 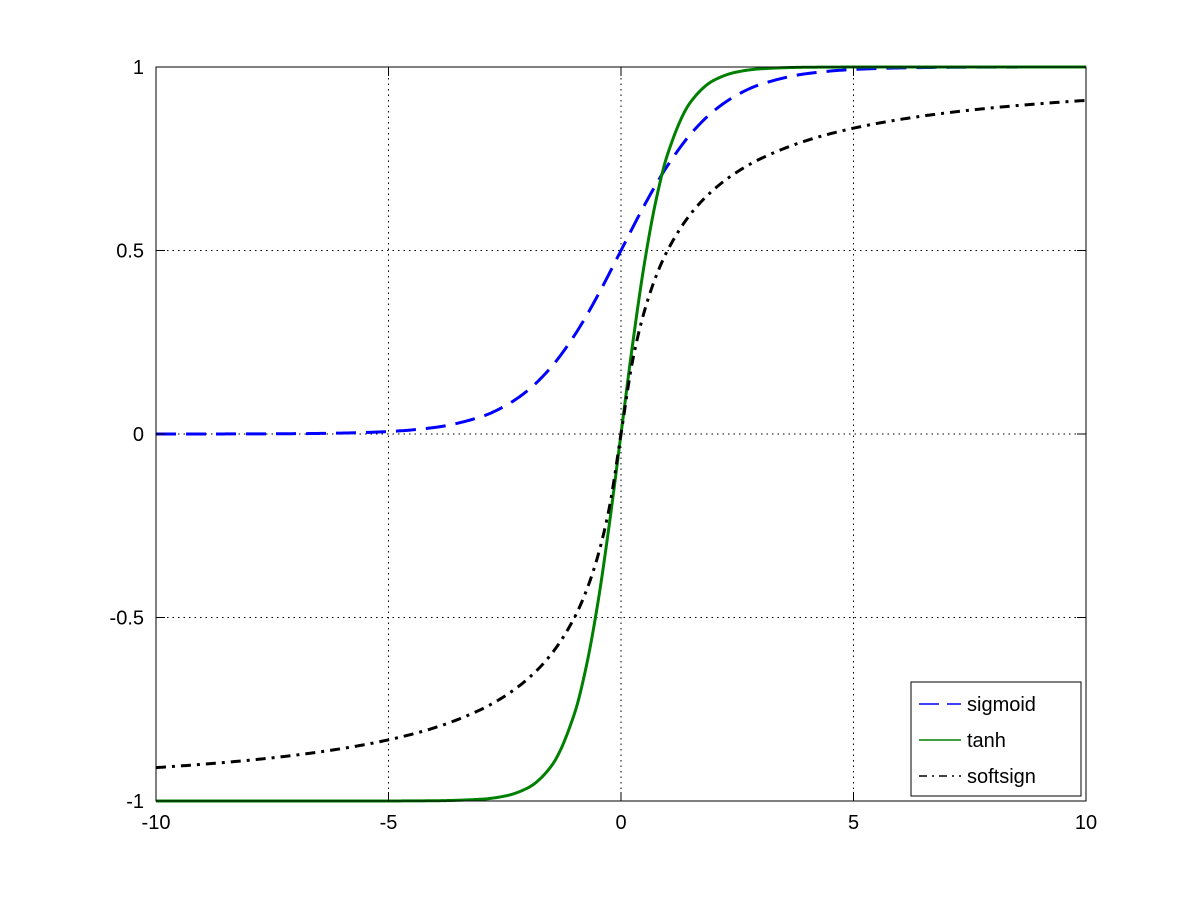 I want to click on x-tick-label: 10, so click(x=1086, y=823).